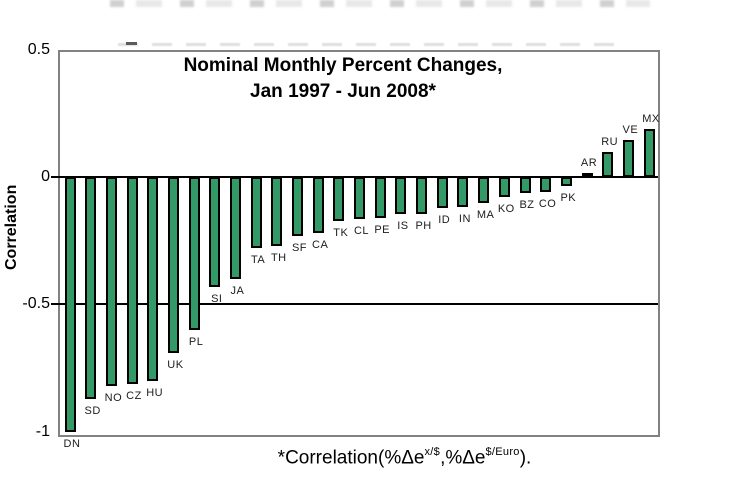 This screenshot has width=729, height=486. What do you see at coordinates (320, 245) in the screenshot?
I see `bar-label-CA: CA` at bounding box center [320, 245].